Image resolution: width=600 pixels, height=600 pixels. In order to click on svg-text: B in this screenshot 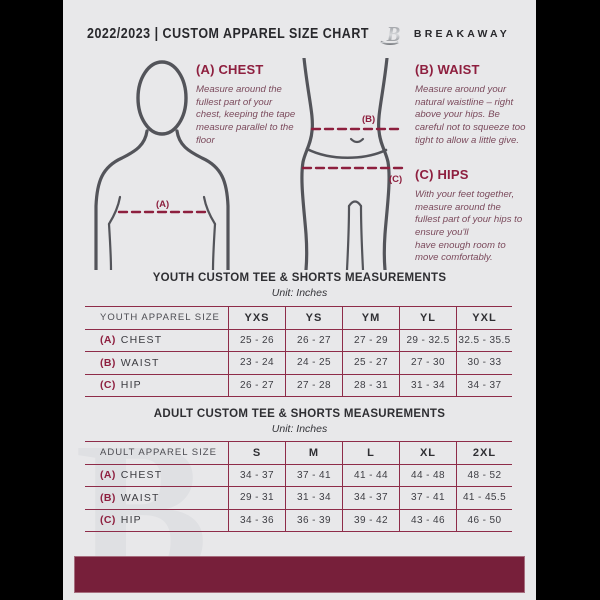, I will do `click(393, 35)`.